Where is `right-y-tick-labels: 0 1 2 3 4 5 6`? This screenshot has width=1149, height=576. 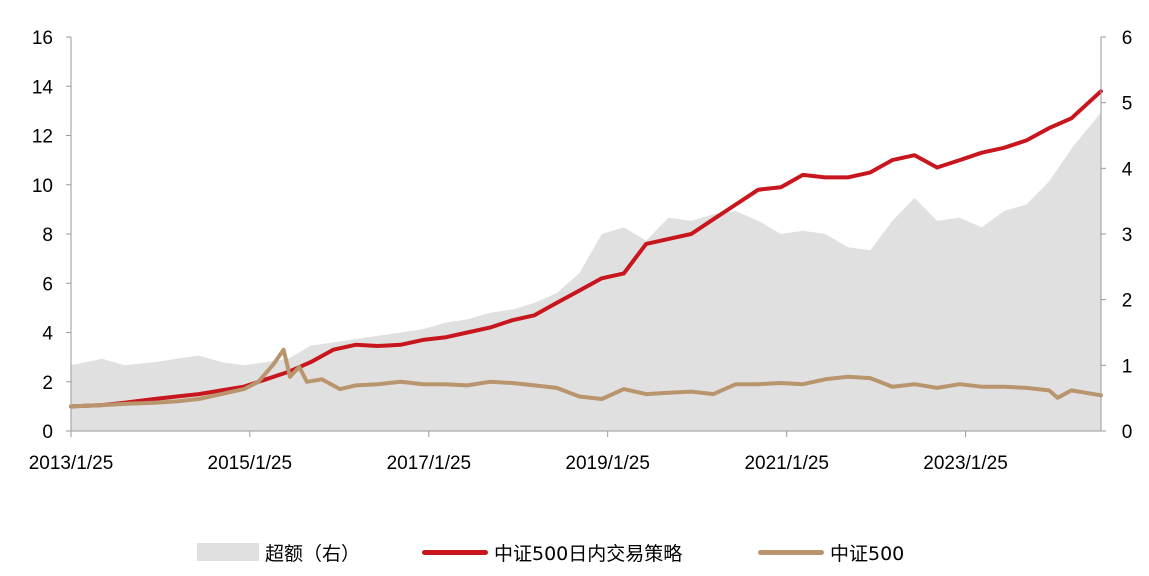 right-y-tick-labels: 0 1 2 3 4 5 6 is located at coordinates (1127, 235).